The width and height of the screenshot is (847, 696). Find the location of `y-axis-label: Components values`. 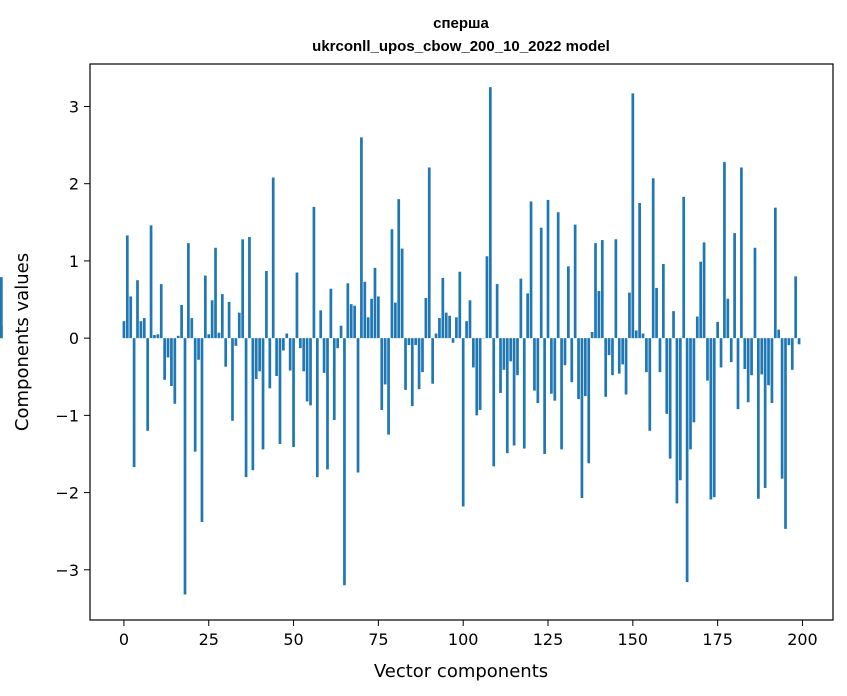

y-axis-label: Components values is located at coordinates (22, 342).